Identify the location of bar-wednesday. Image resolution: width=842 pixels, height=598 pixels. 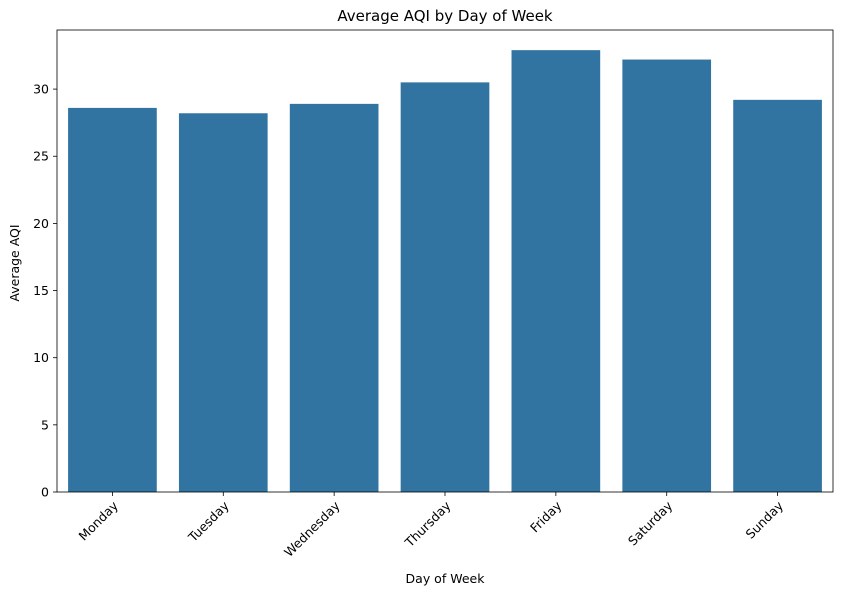
(334, 298).